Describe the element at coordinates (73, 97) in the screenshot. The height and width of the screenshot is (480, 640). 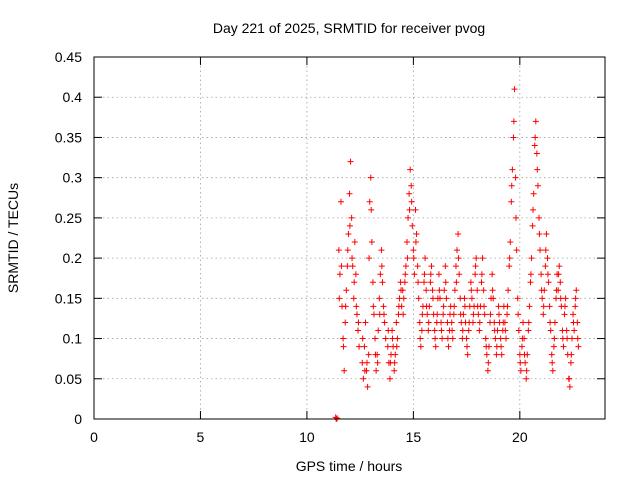
I see `y-tick-label: 0.4` at that location.